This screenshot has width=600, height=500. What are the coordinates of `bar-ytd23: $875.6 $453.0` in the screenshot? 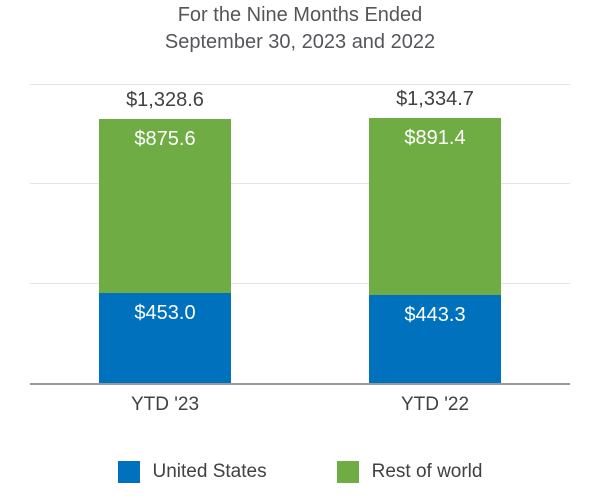 It's located at (165, 251).